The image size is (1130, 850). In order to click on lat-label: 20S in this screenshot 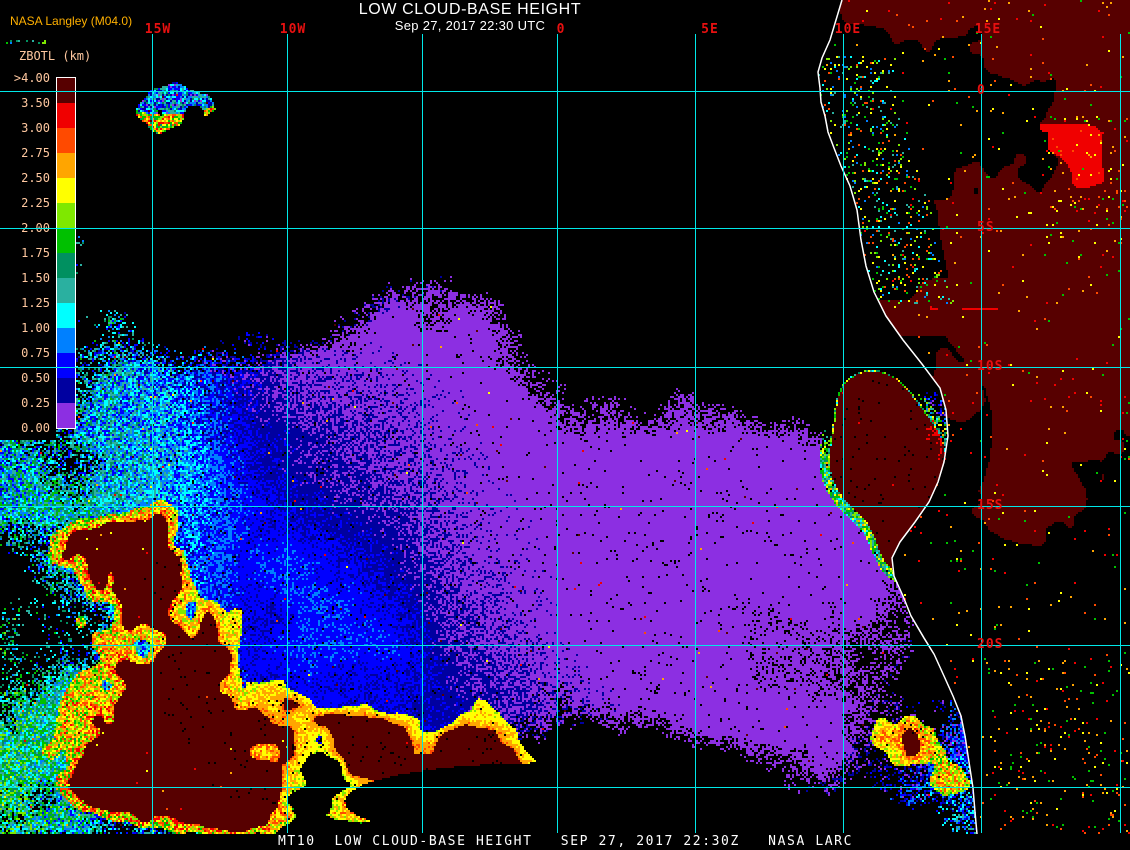, I will do `click(990, 644)`.